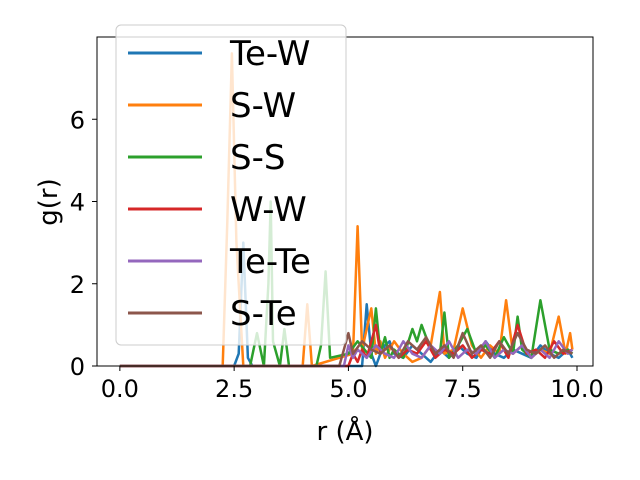  What do you see at coordinates (234, 389) in the screenshot?
I see `x-tick-label: 2.5` at bounding box center [234, 389].